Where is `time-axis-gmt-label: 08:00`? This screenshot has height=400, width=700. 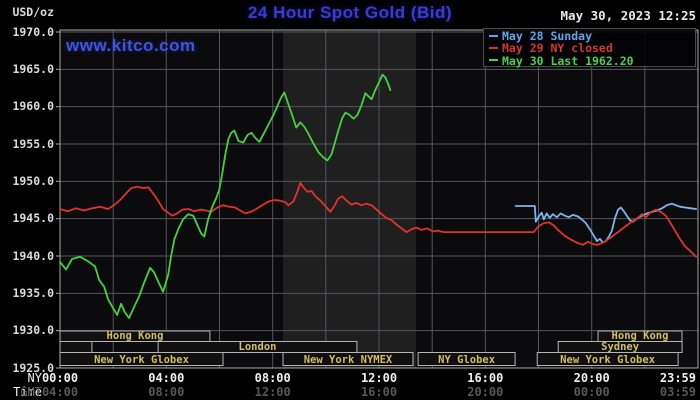 time-axis-gmt-label: 08:00 is located at coordinates (166, 392).